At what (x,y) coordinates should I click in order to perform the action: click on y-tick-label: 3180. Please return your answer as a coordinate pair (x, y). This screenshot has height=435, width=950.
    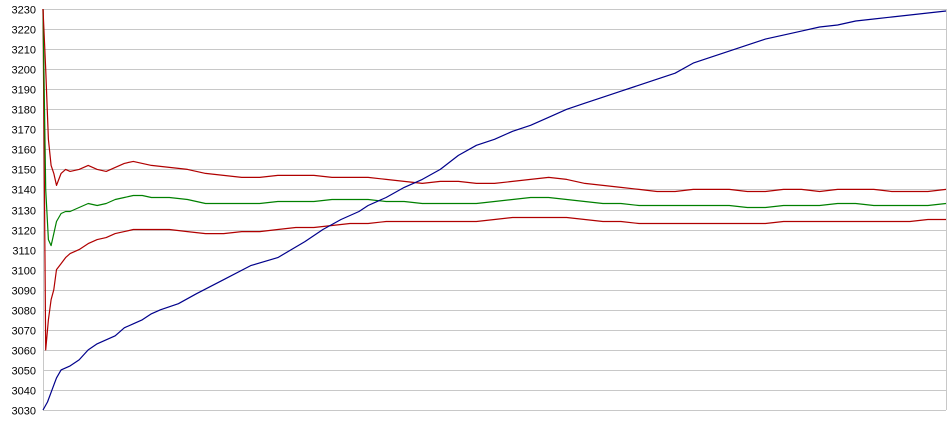
    Looking at the image, I should click on (24, 111).